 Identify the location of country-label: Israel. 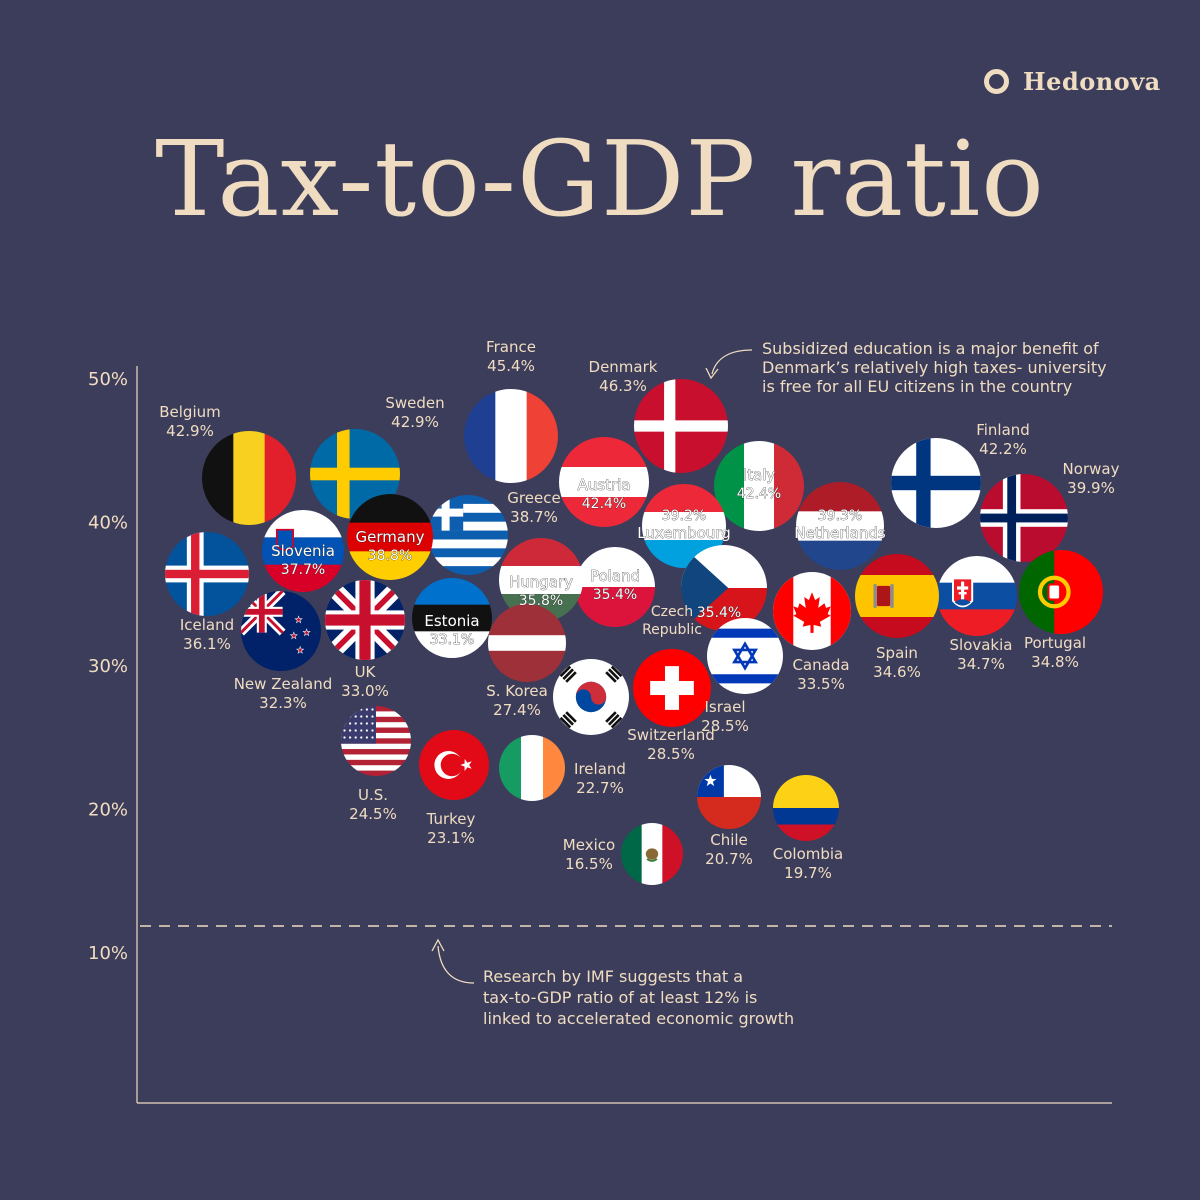
(725, 707).